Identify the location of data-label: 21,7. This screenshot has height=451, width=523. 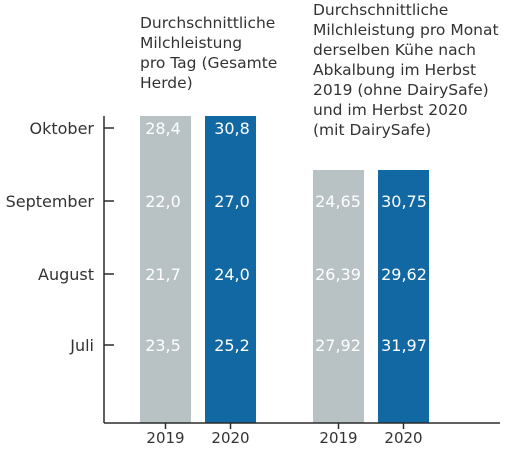
(163, 274).